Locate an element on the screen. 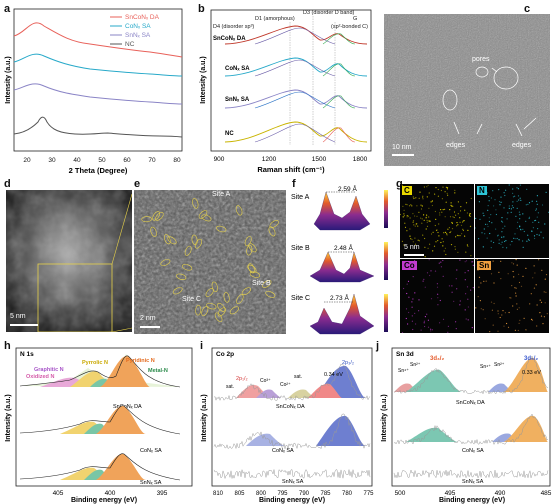  panel-label-g: g is located at coordinates (399, 184).